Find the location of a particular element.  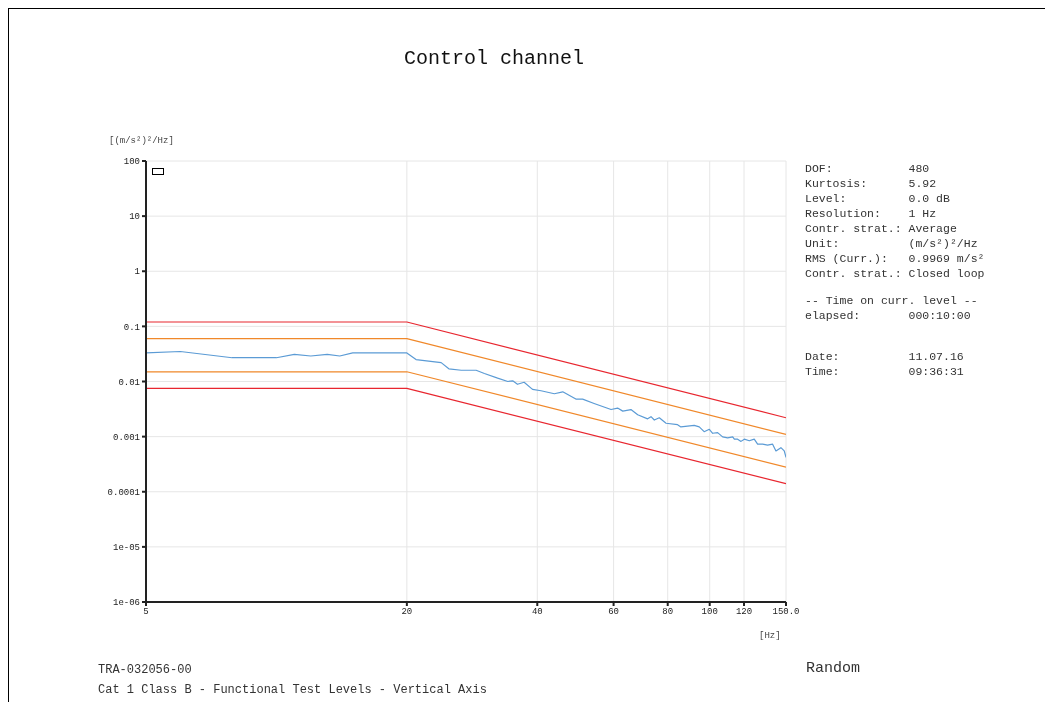

x-tick-label: 80 is located at coordinates (668, 612).